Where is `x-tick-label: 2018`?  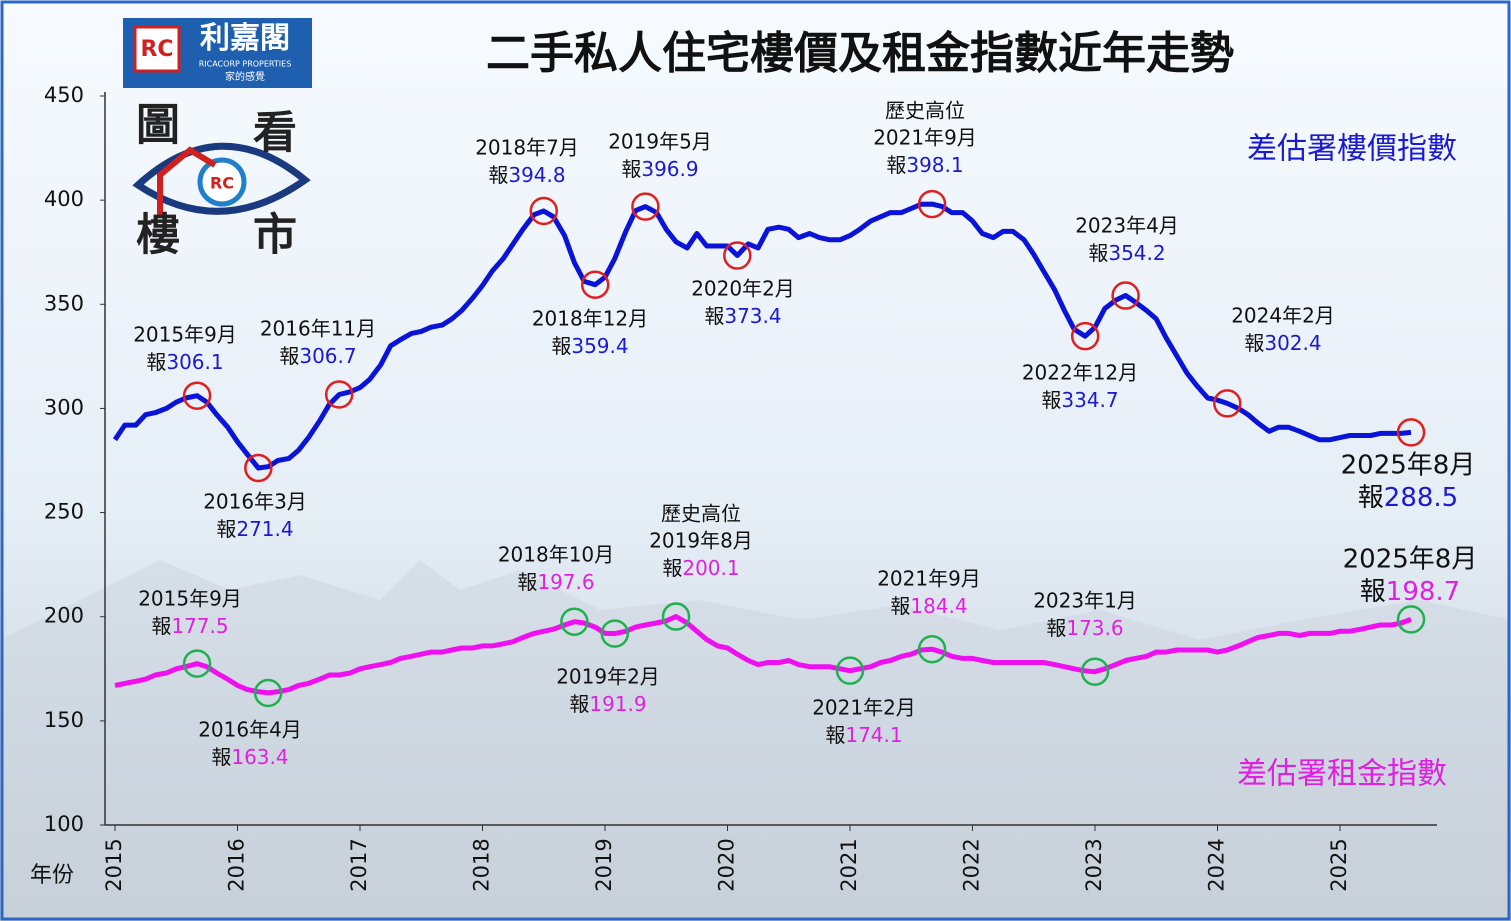
x-tick-label: 2018 is located at coordinates (482, 864).